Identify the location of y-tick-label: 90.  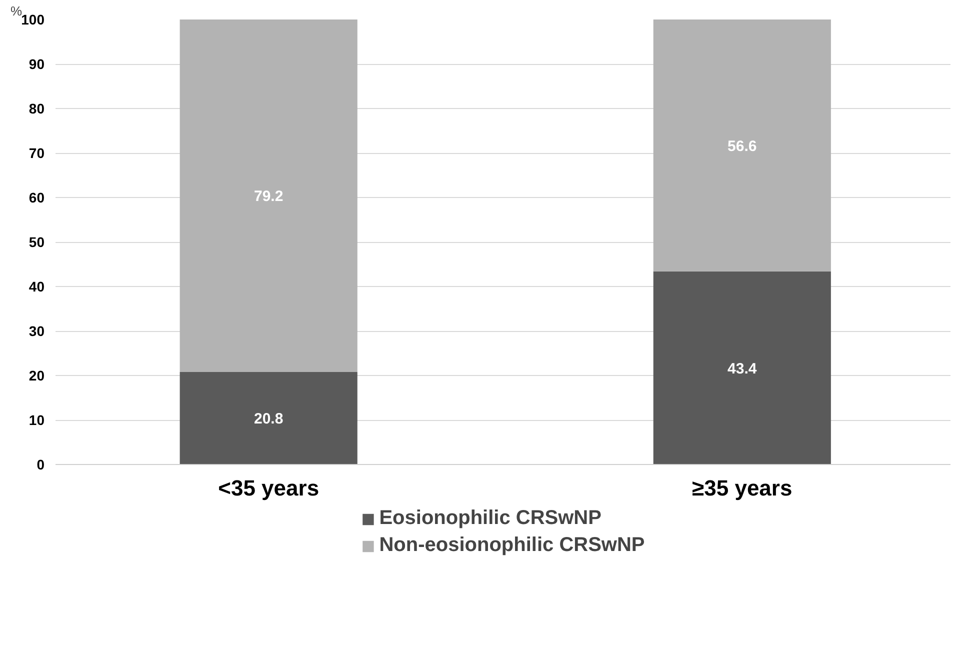
(36, 64).